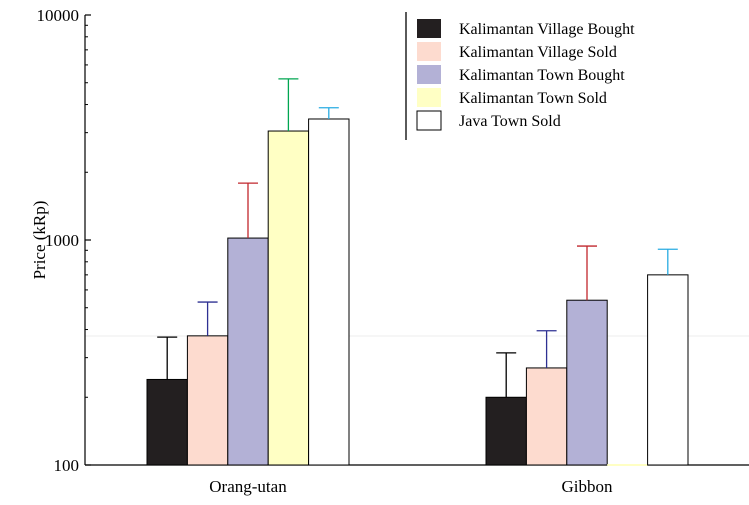 This screenshot has width=749, height=505. I want to click on x-category-label: Orang-utan, so click(248, 486).